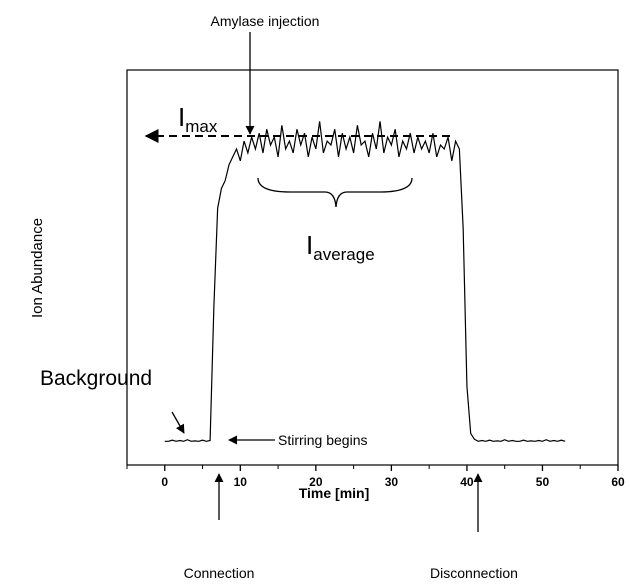  Describe the element at coordinates (265, 21) in the screenshot. I see `annotation: Amylase injection` at that location.